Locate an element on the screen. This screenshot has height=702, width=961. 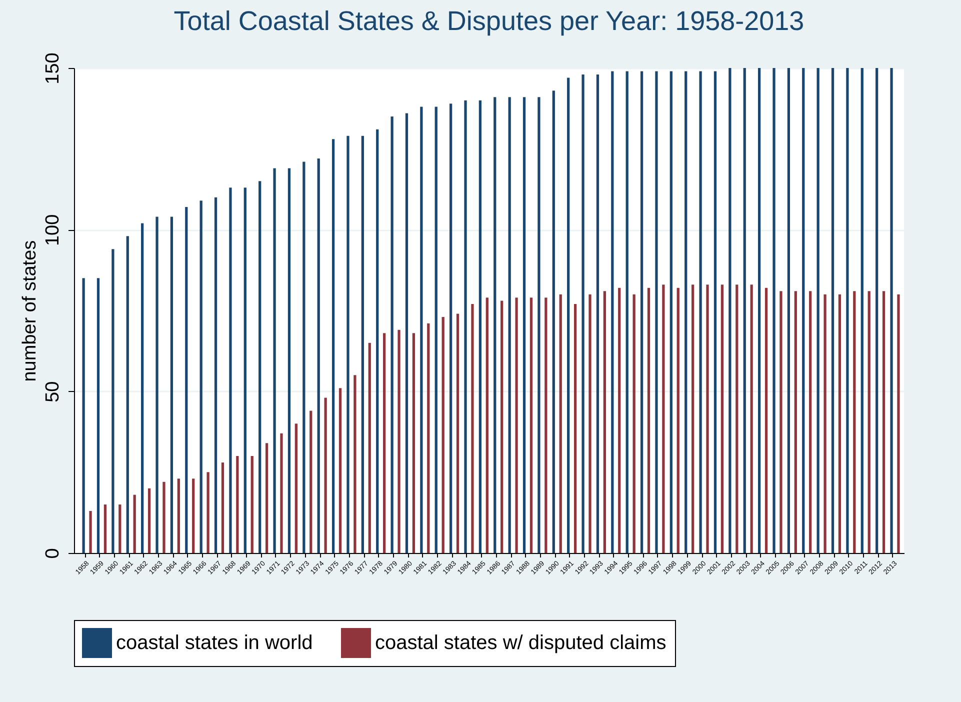
chart-title: Total Coastal States & Disputes per Year: 1958-2013 is located at coordinates (489, 21).